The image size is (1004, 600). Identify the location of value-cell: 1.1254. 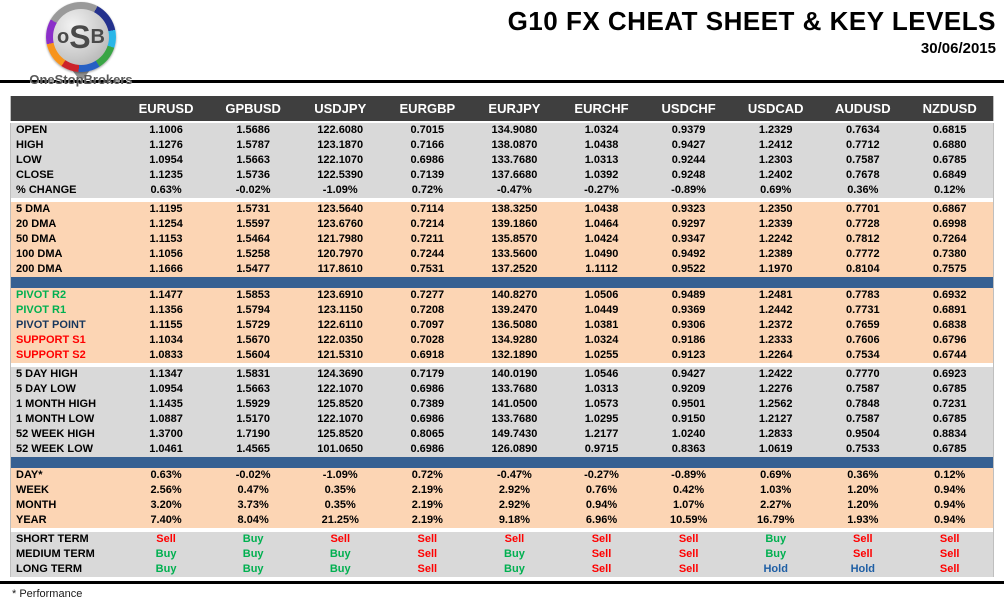
(166, 224).